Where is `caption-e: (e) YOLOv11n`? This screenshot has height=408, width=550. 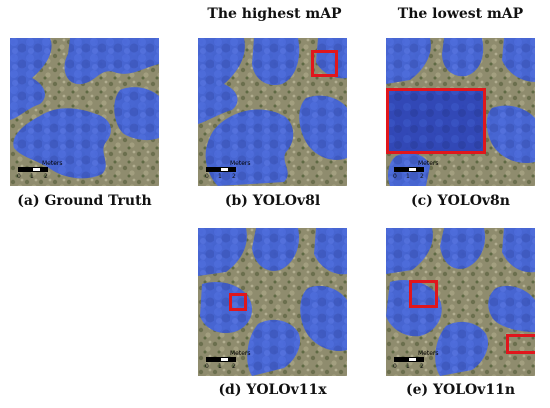
caption-e: (e) YOLOv11n is located at coordinates (460, 390).